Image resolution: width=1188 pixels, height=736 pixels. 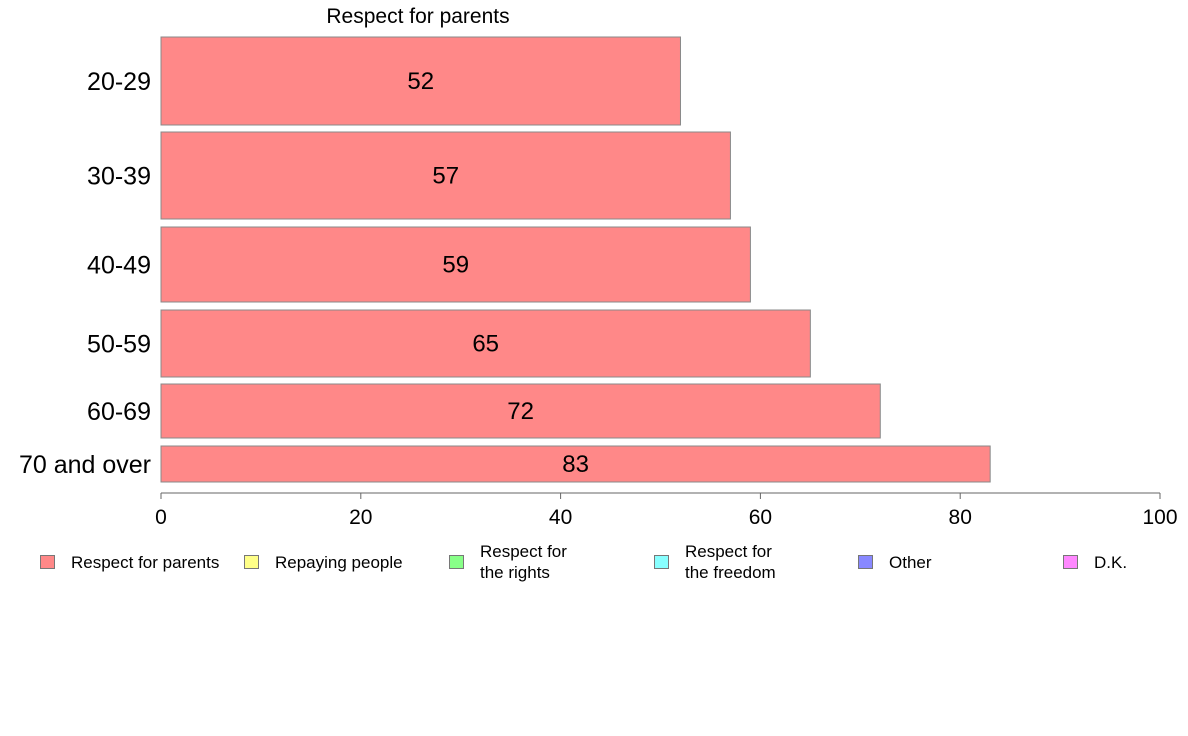 I want to click on bar-value-label: 57, so click(x=445, y=176).